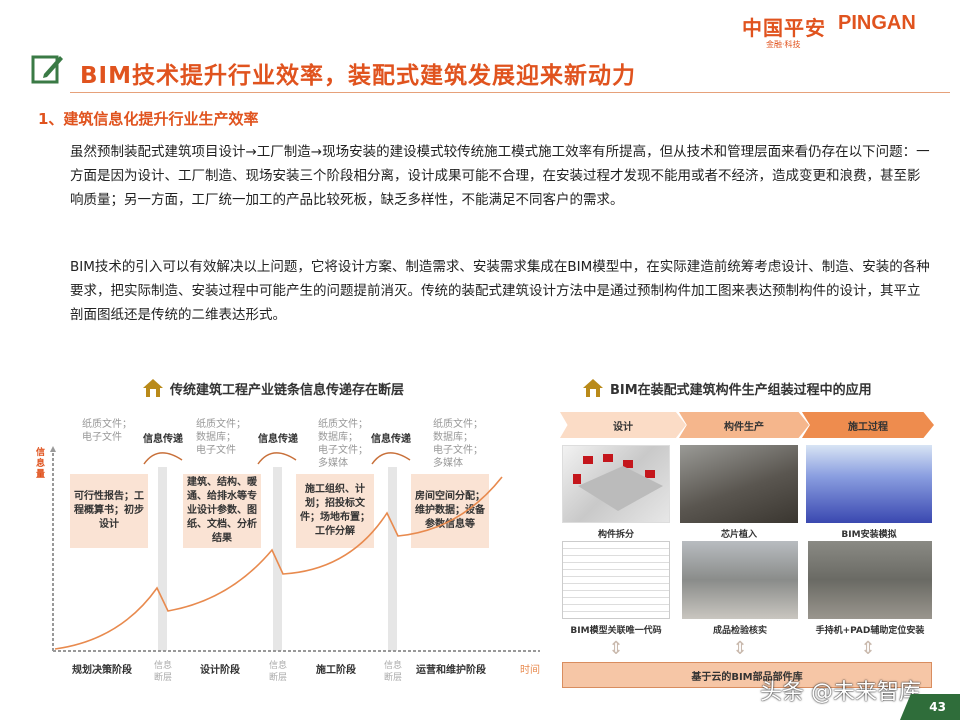  What do you see at coordinates (102, 670) in the screenshot?
I see `stage-label: 规划决策阶段` at bounding box center [102, 670].